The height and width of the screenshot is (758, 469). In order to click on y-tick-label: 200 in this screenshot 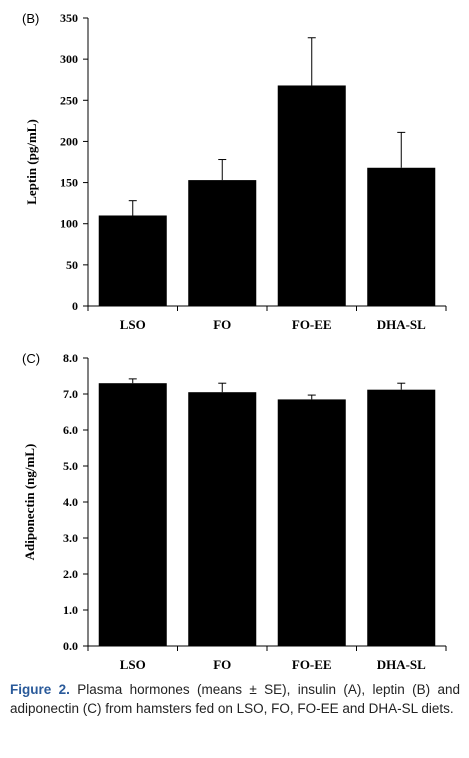, I will do `click(69, 141)`.